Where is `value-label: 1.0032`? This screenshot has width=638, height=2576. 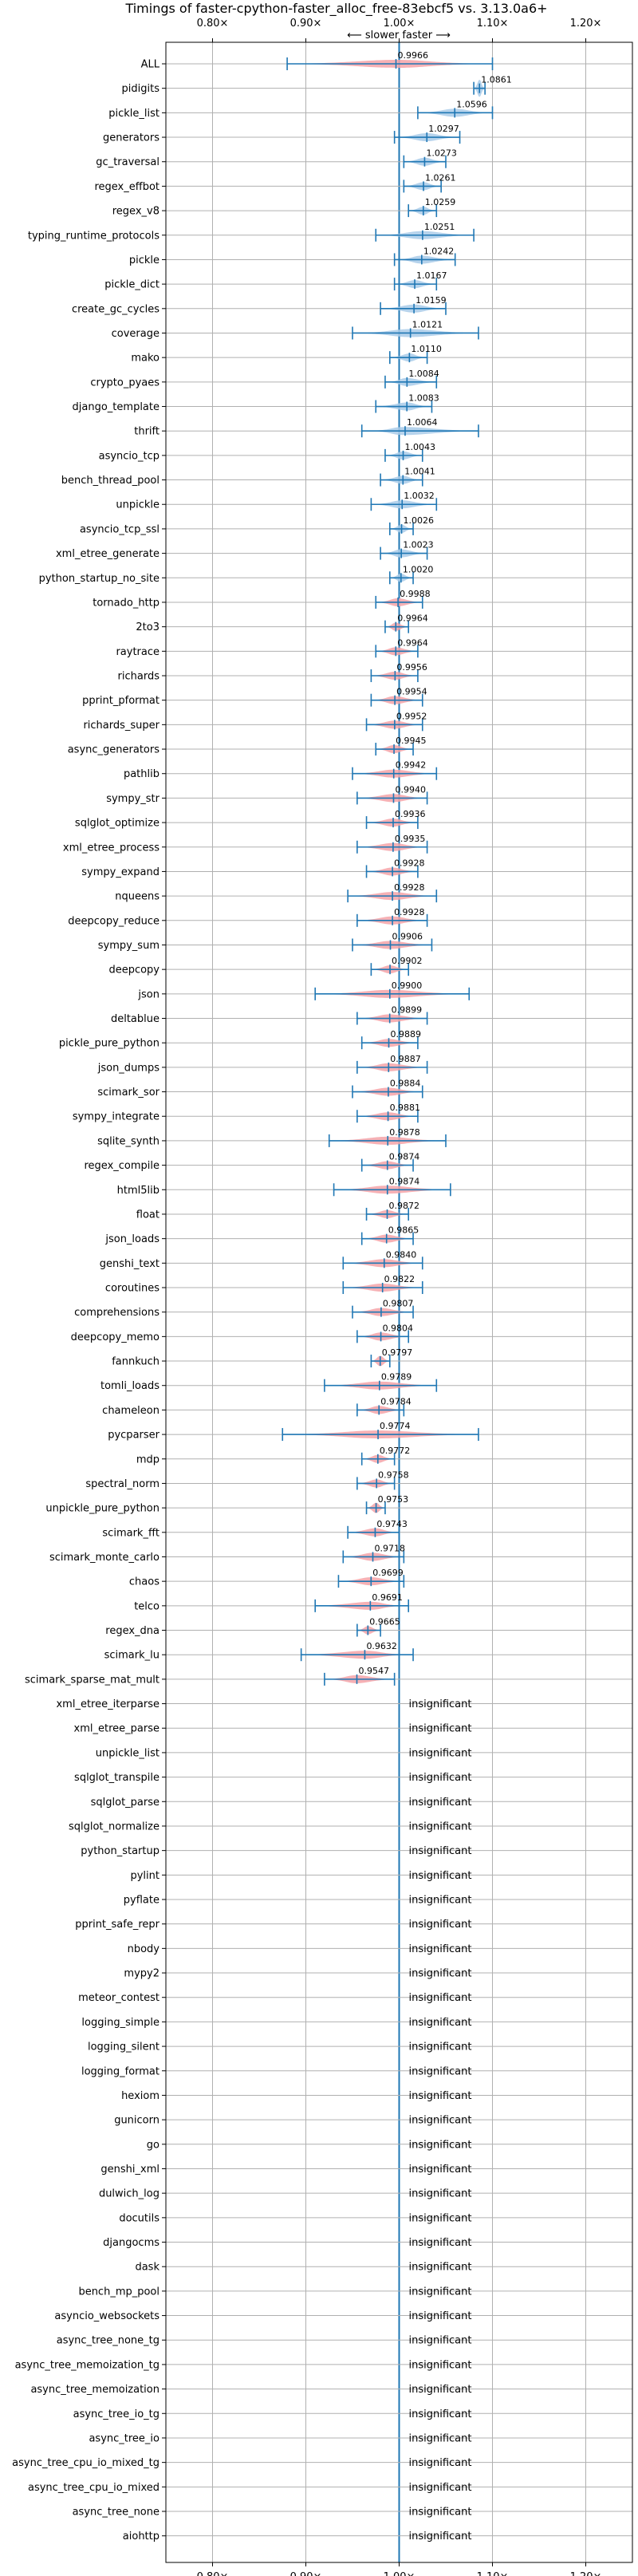 value-label: 1.0032 is located at coordinates (420, 496).